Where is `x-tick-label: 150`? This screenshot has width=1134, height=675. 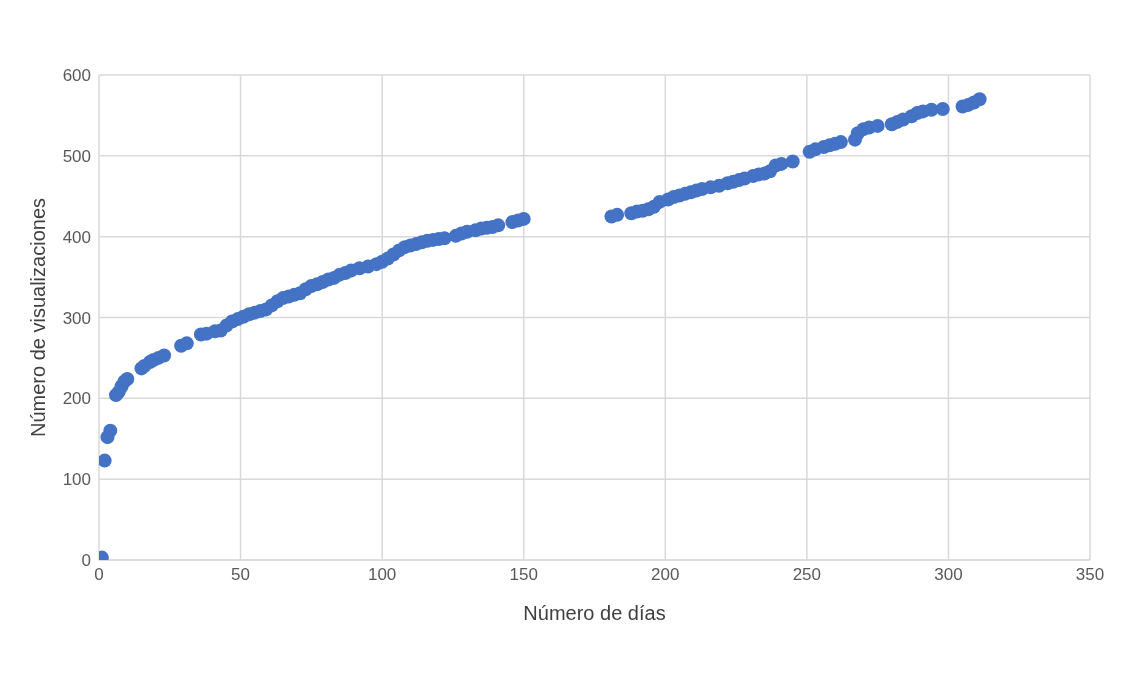 x-tick-label: 150 is located at coordinates (523, 575).